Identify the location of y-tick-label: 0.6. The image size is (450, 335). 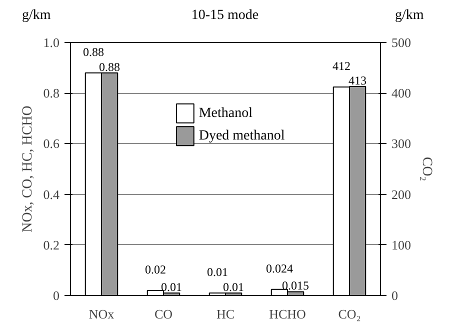
(51, 144).